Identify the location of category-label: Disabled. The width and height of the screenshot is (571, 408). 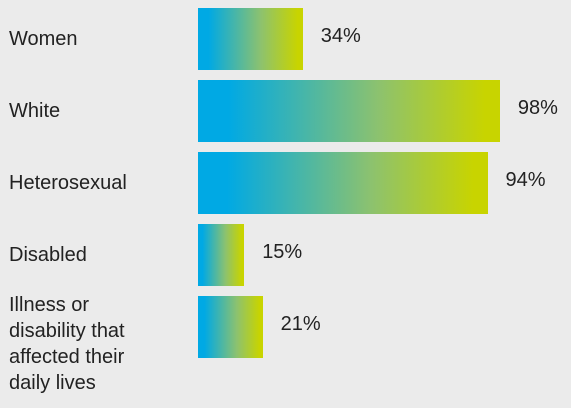
(48, 255).